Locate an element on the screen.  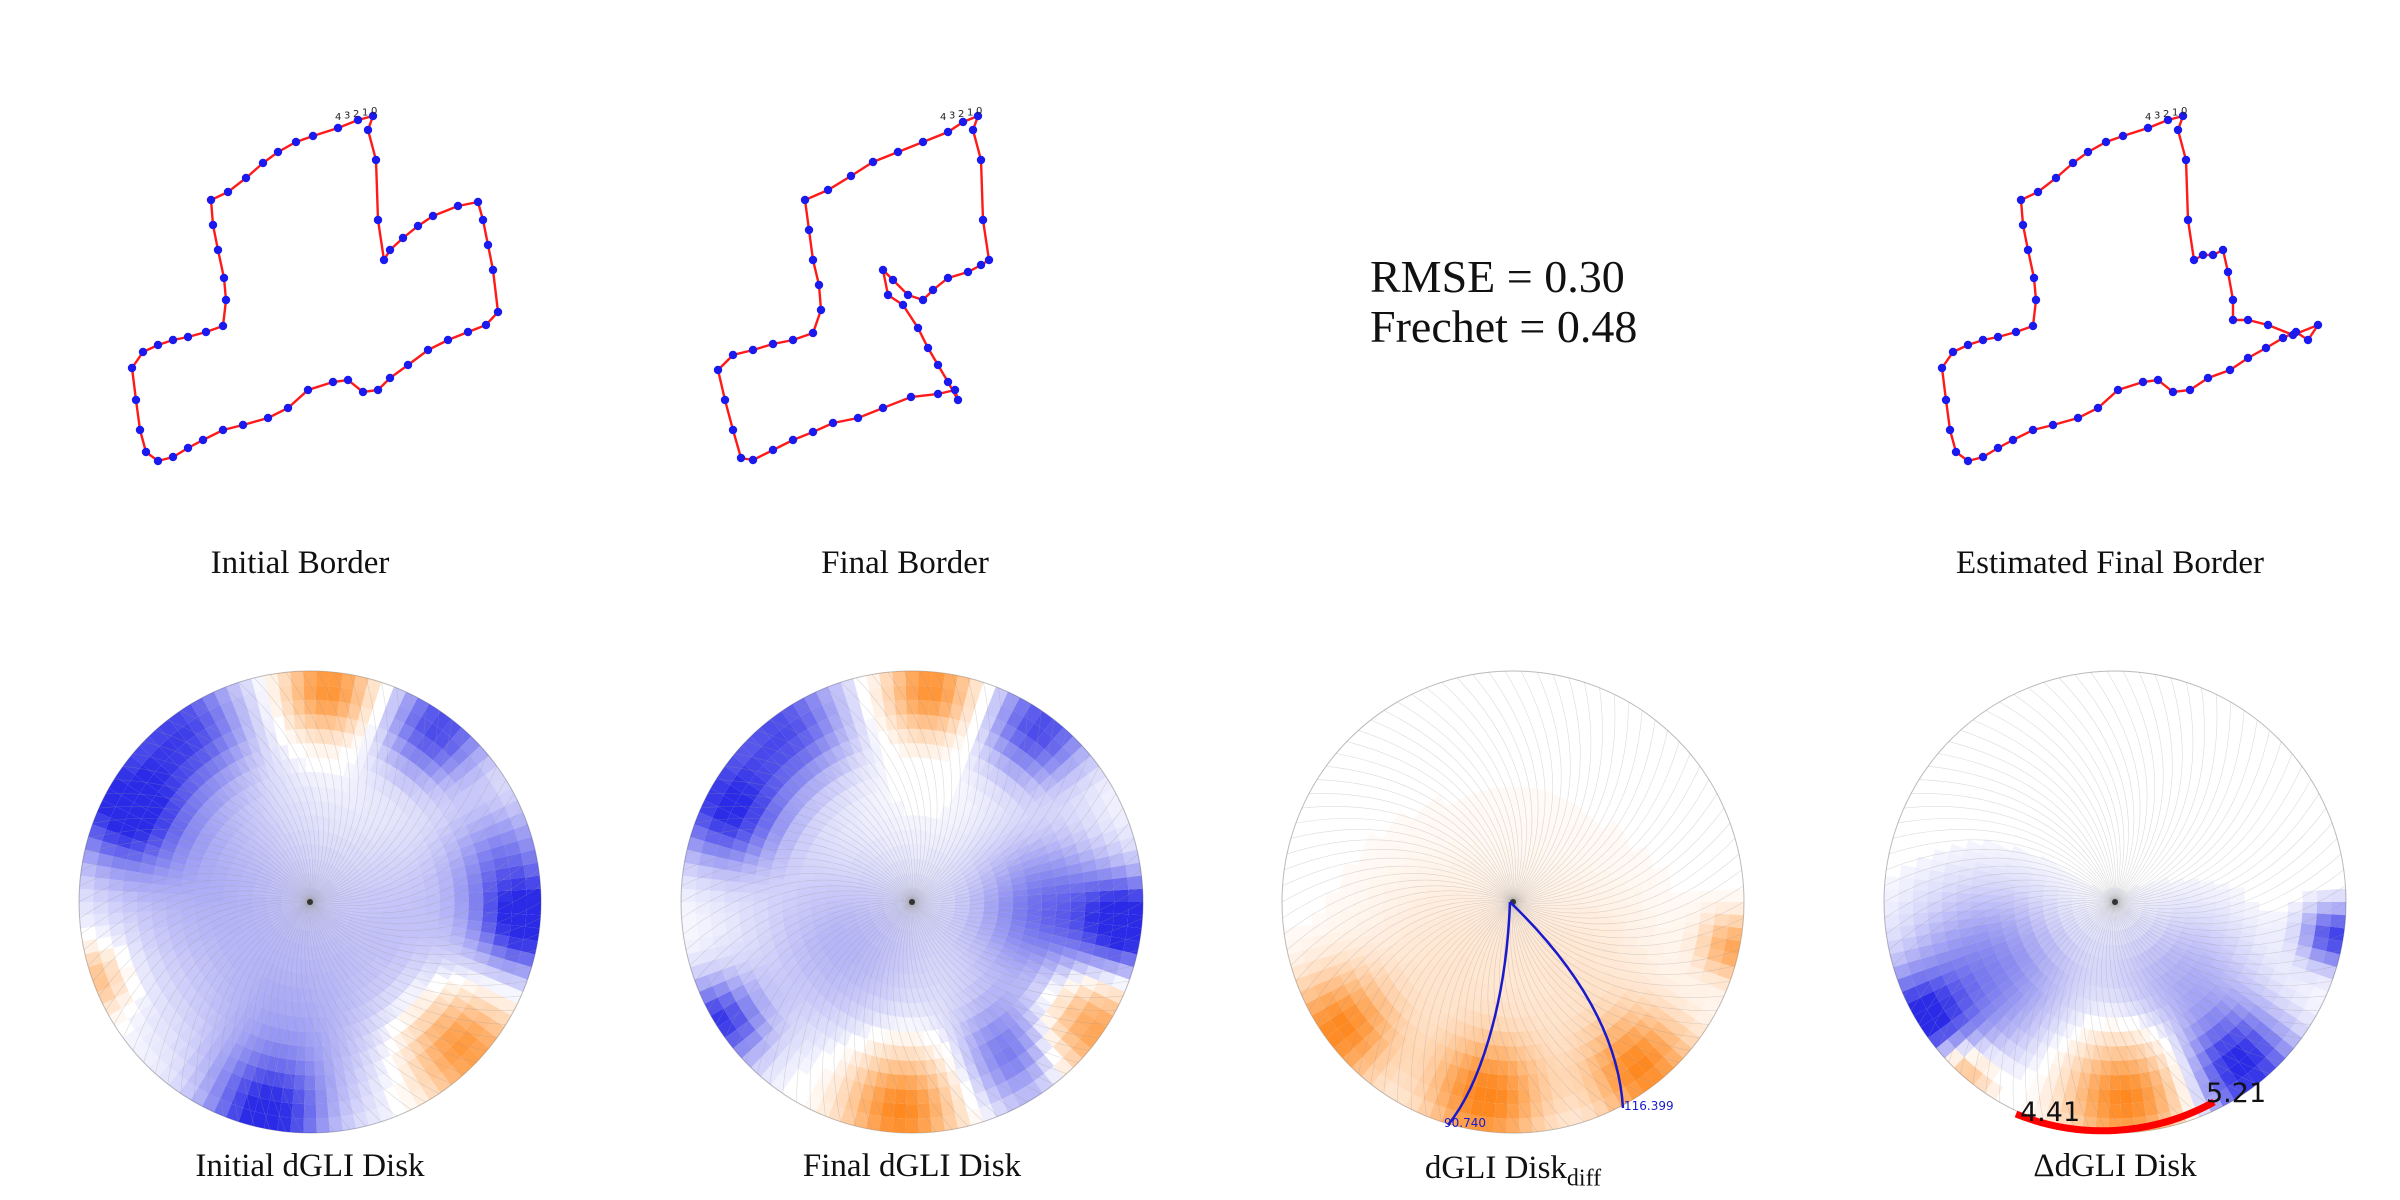
final-border-caption: Final Border is located at coordinates (905, 563).